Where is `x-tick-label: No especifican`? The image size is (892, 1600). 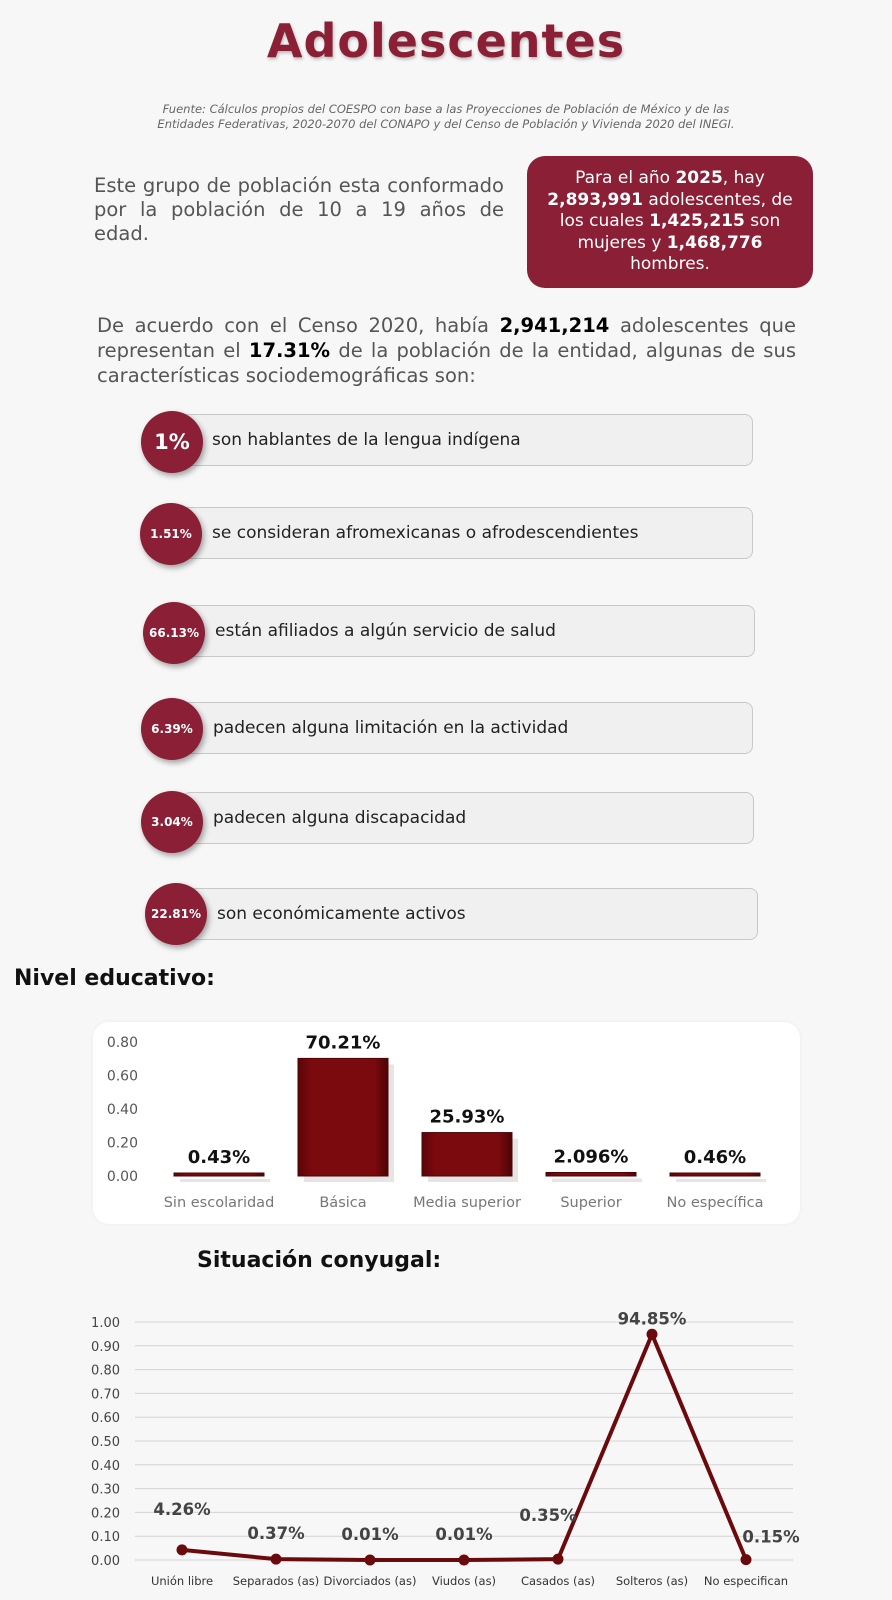 x-tick-label: No especifican is located at coordinates (746, 1581).